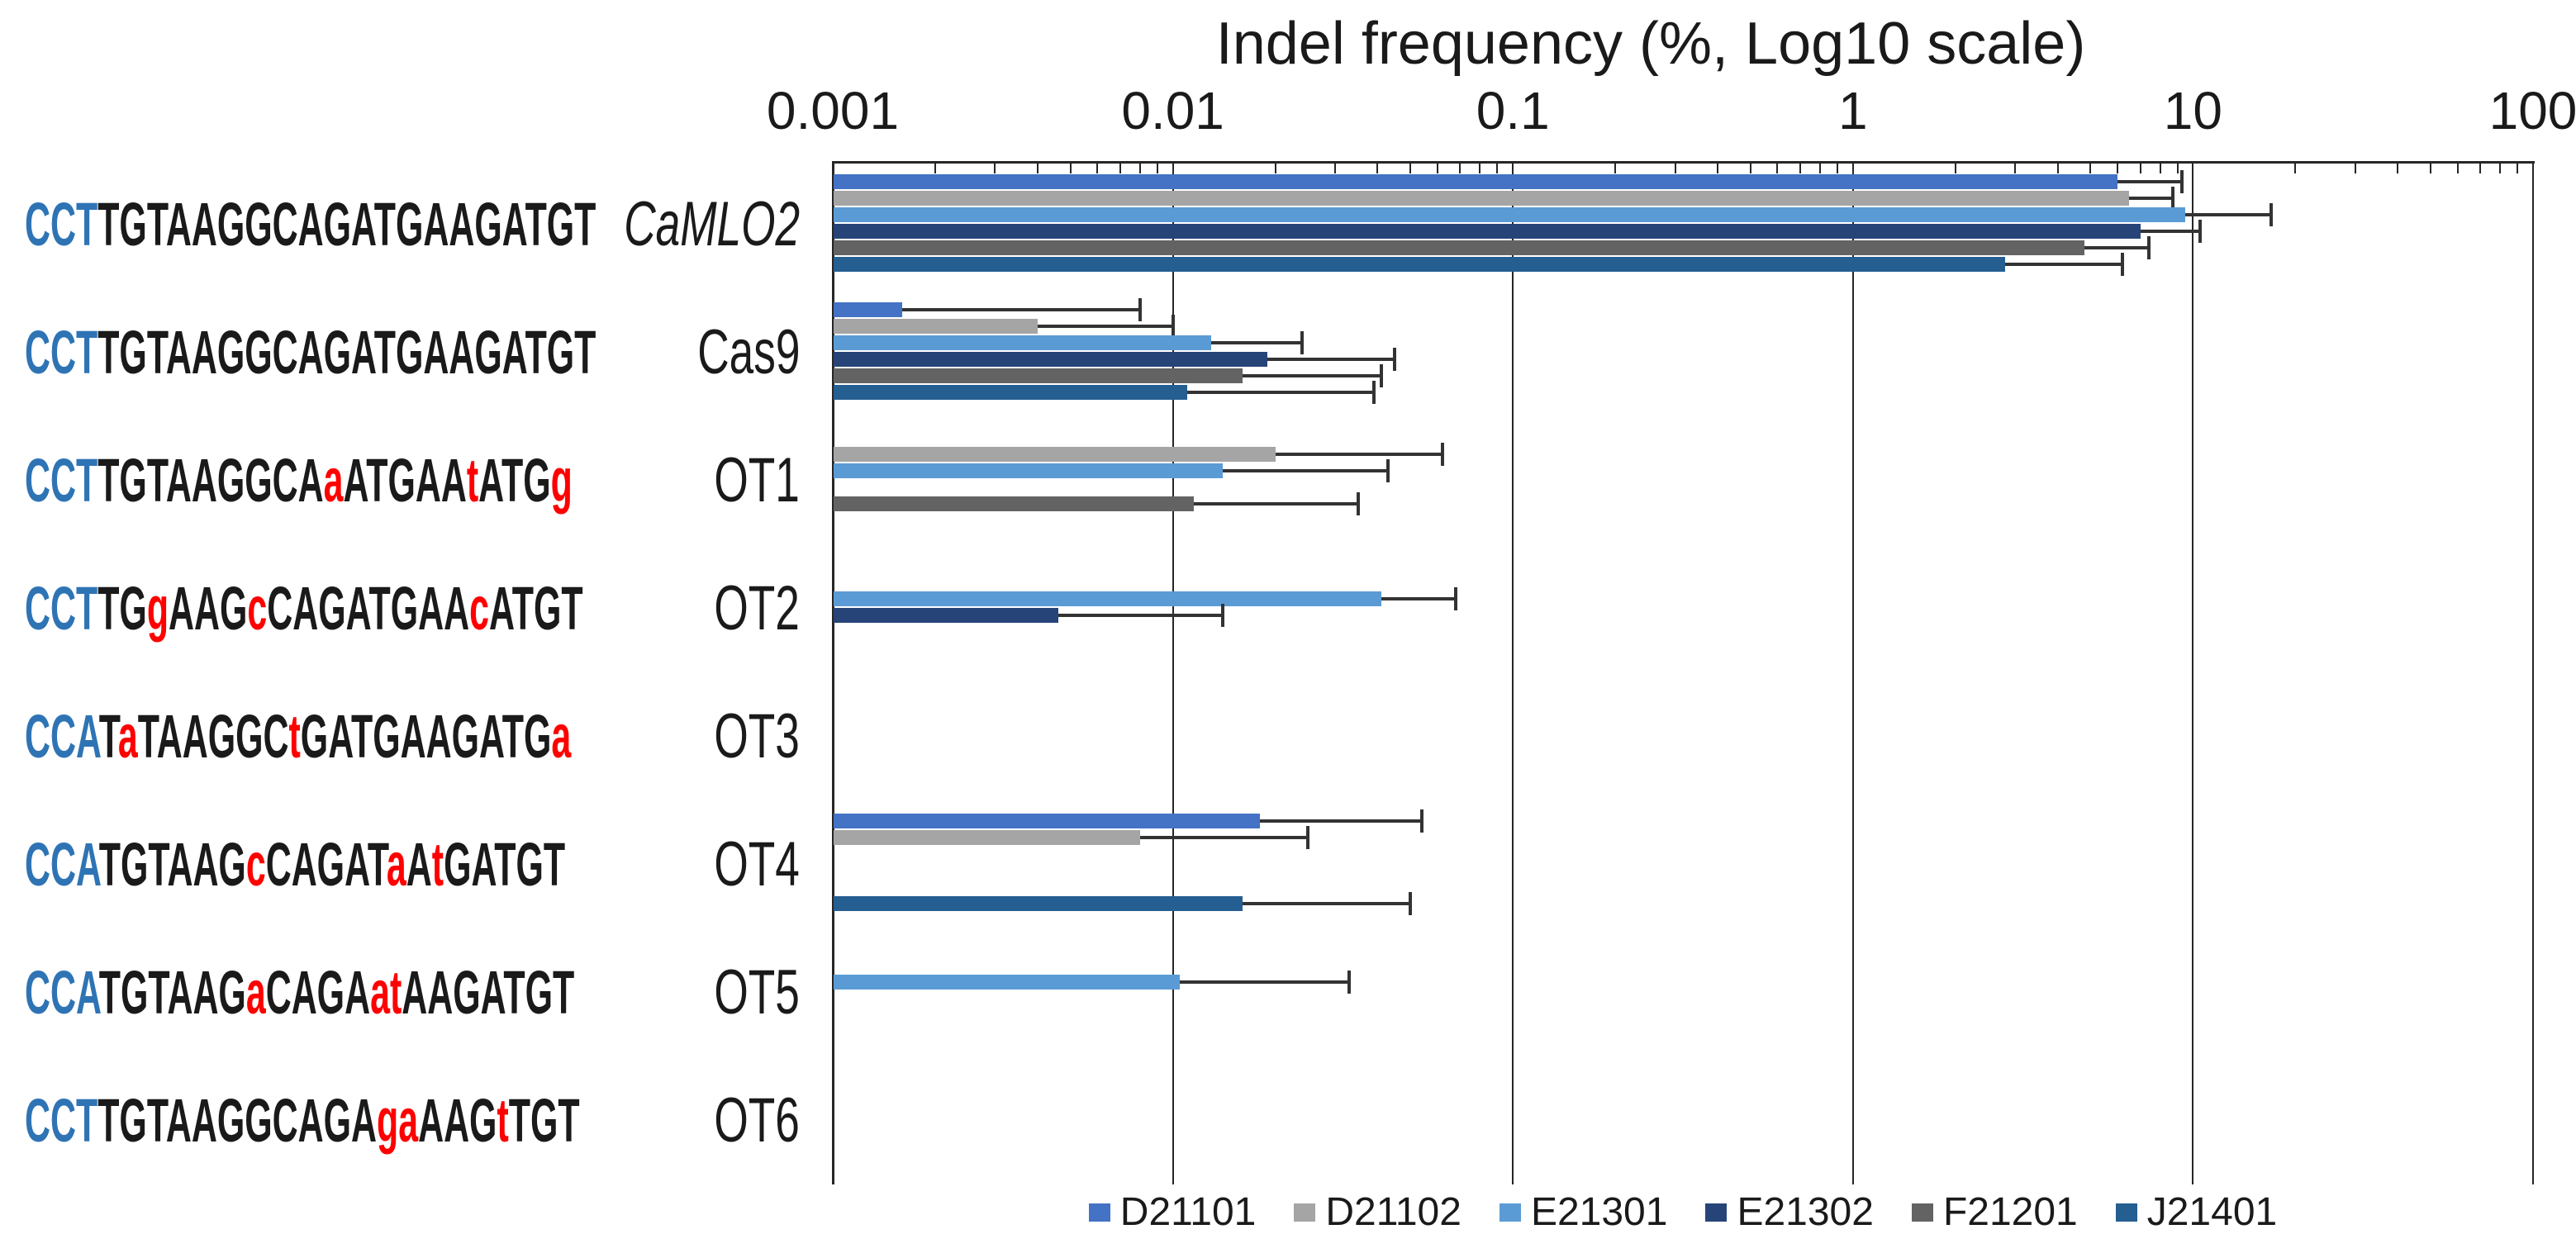 The height and width of the screenshot is (1253, 2576). What do you see at coordinates (1650, 44) in the screenshot?
I see `chart-title: Indel frequency (%, Log10 scale)` at bounding box center [1650, 44].